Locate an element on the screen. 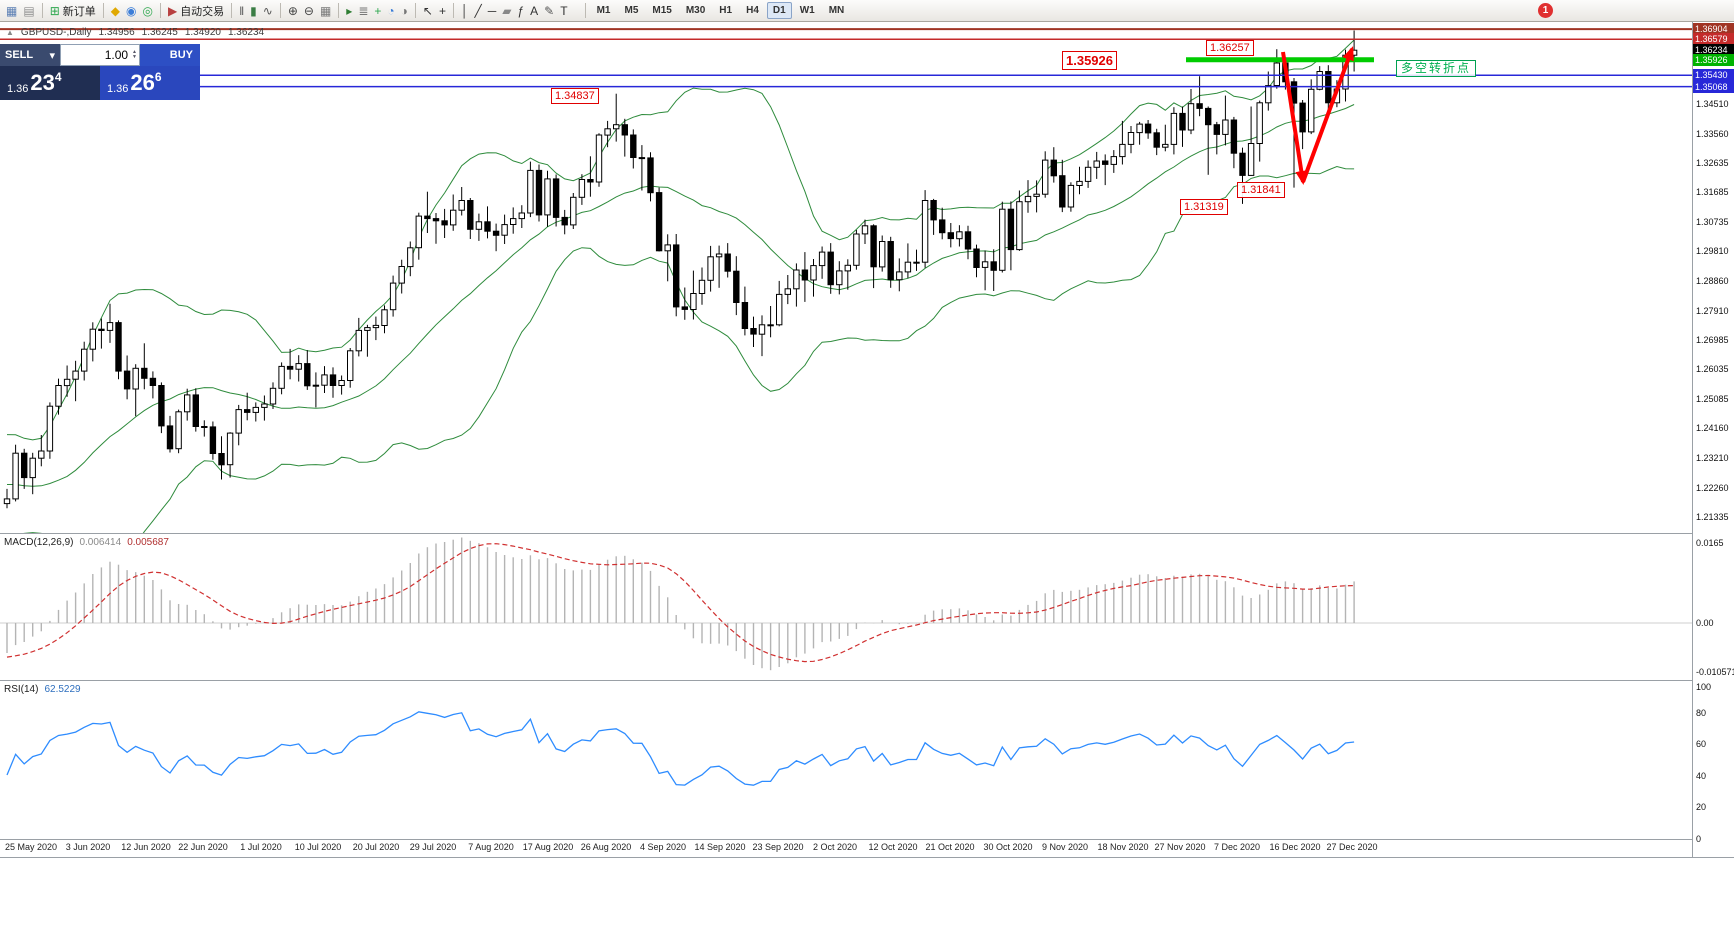  ohlc-open: 1.34956 is located at coordinates (116, 32).